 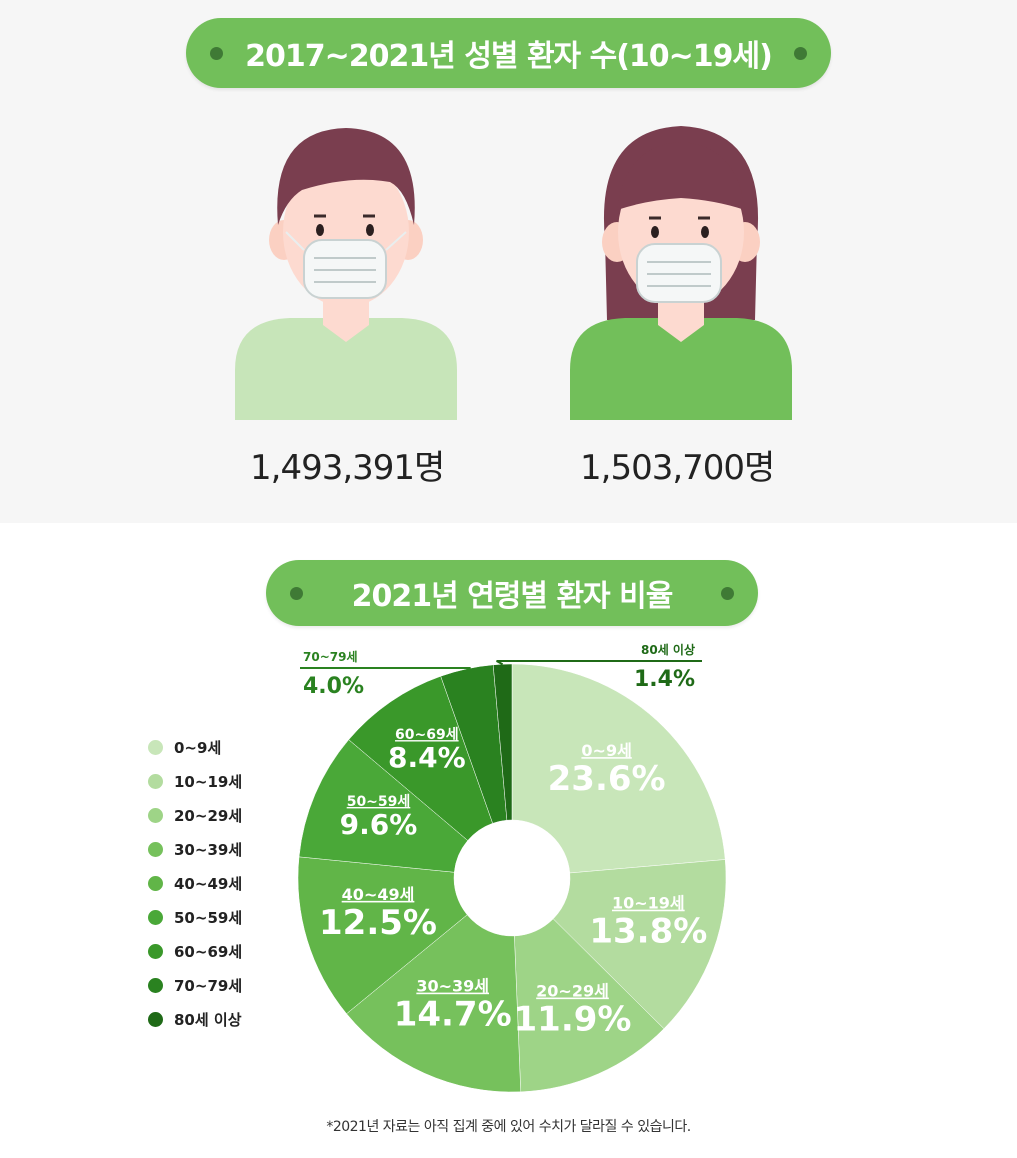 I want to click on section1-title-banner: 2017~2021년 성별 환자 수(10~19세), so click(x=508, y=53).